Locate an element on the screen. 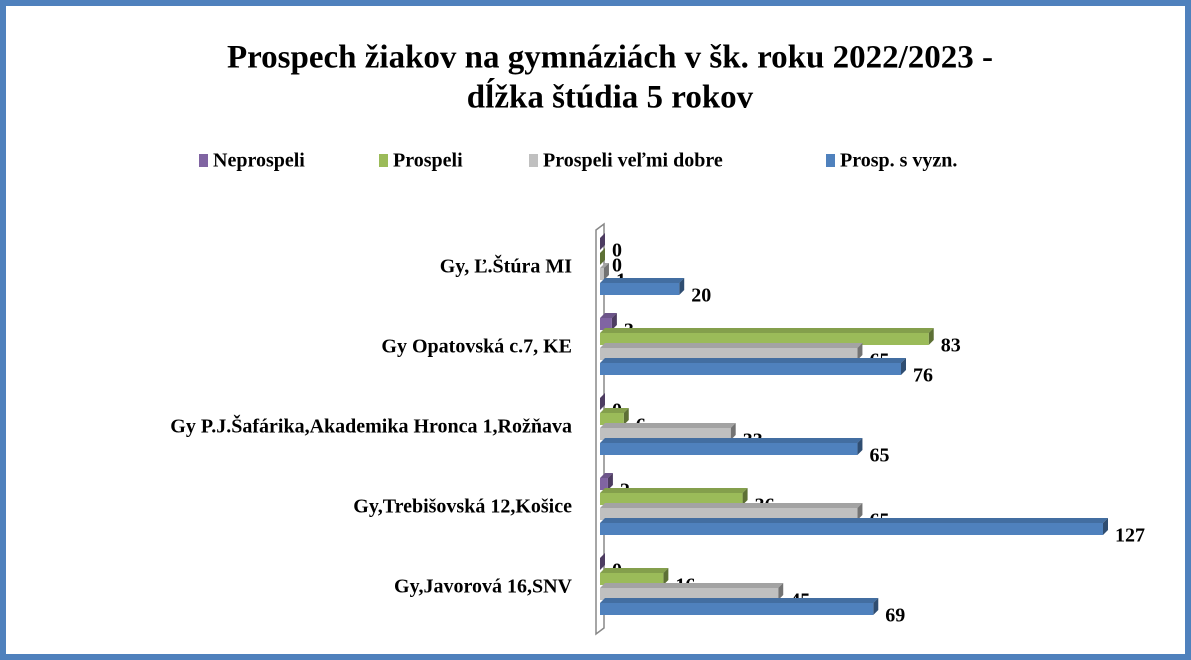 The width and height of the screenshot is (1191, 660). y-tick-label: Gy, Ľ.Štúra MI is located at coordinates (506, 266).